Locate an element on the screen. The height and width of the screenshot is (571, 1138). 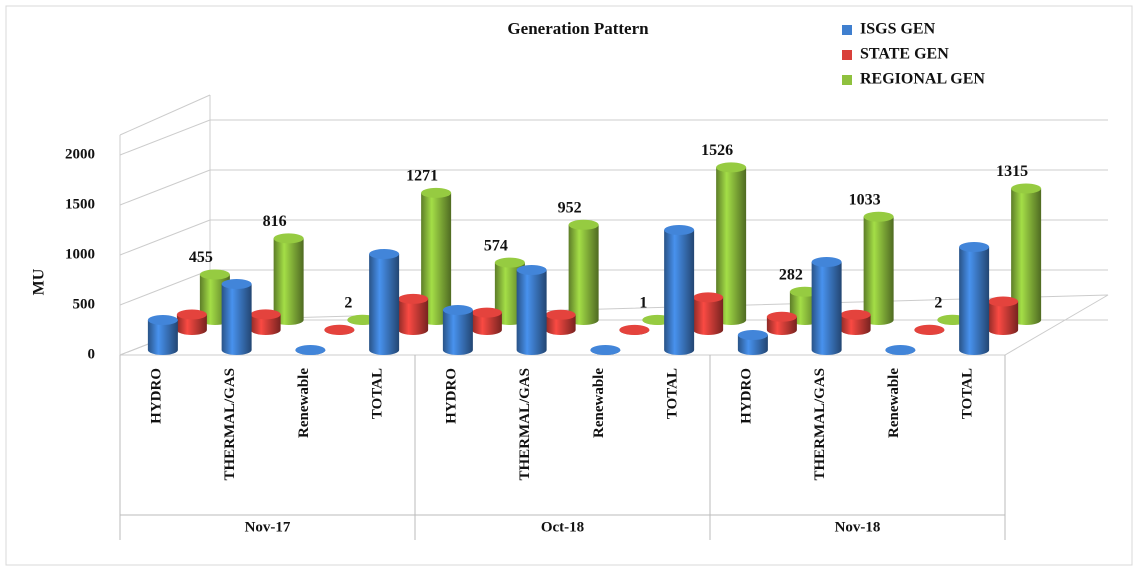
group-label: Nov-18 is located at coordinates (858, 527).